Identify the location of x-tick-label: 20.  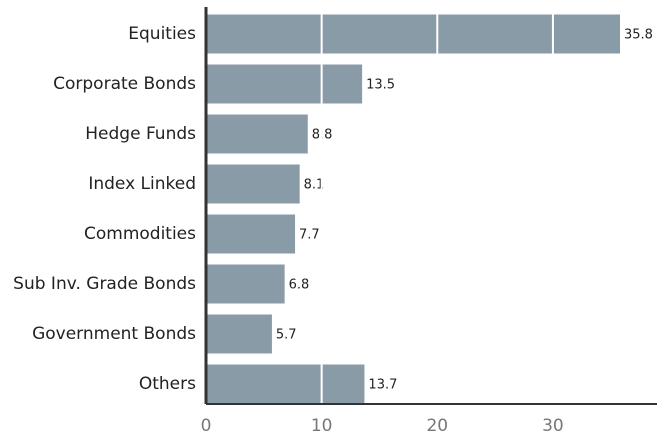
(437, 426).